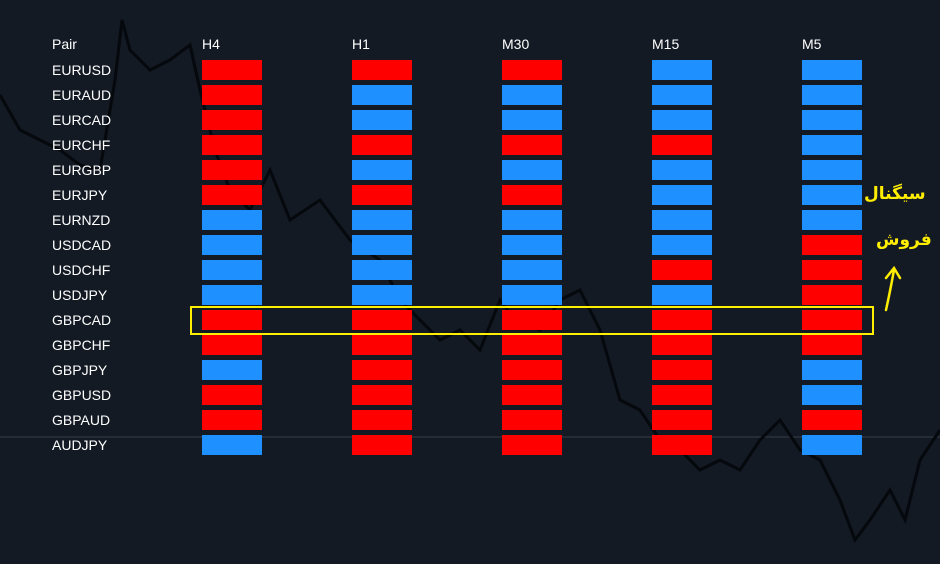  What do you see at coordinates (80, 195) in the screenshot?
I see `pair-label-eurjpy: EURJPY` at bounding box center [80, 195].